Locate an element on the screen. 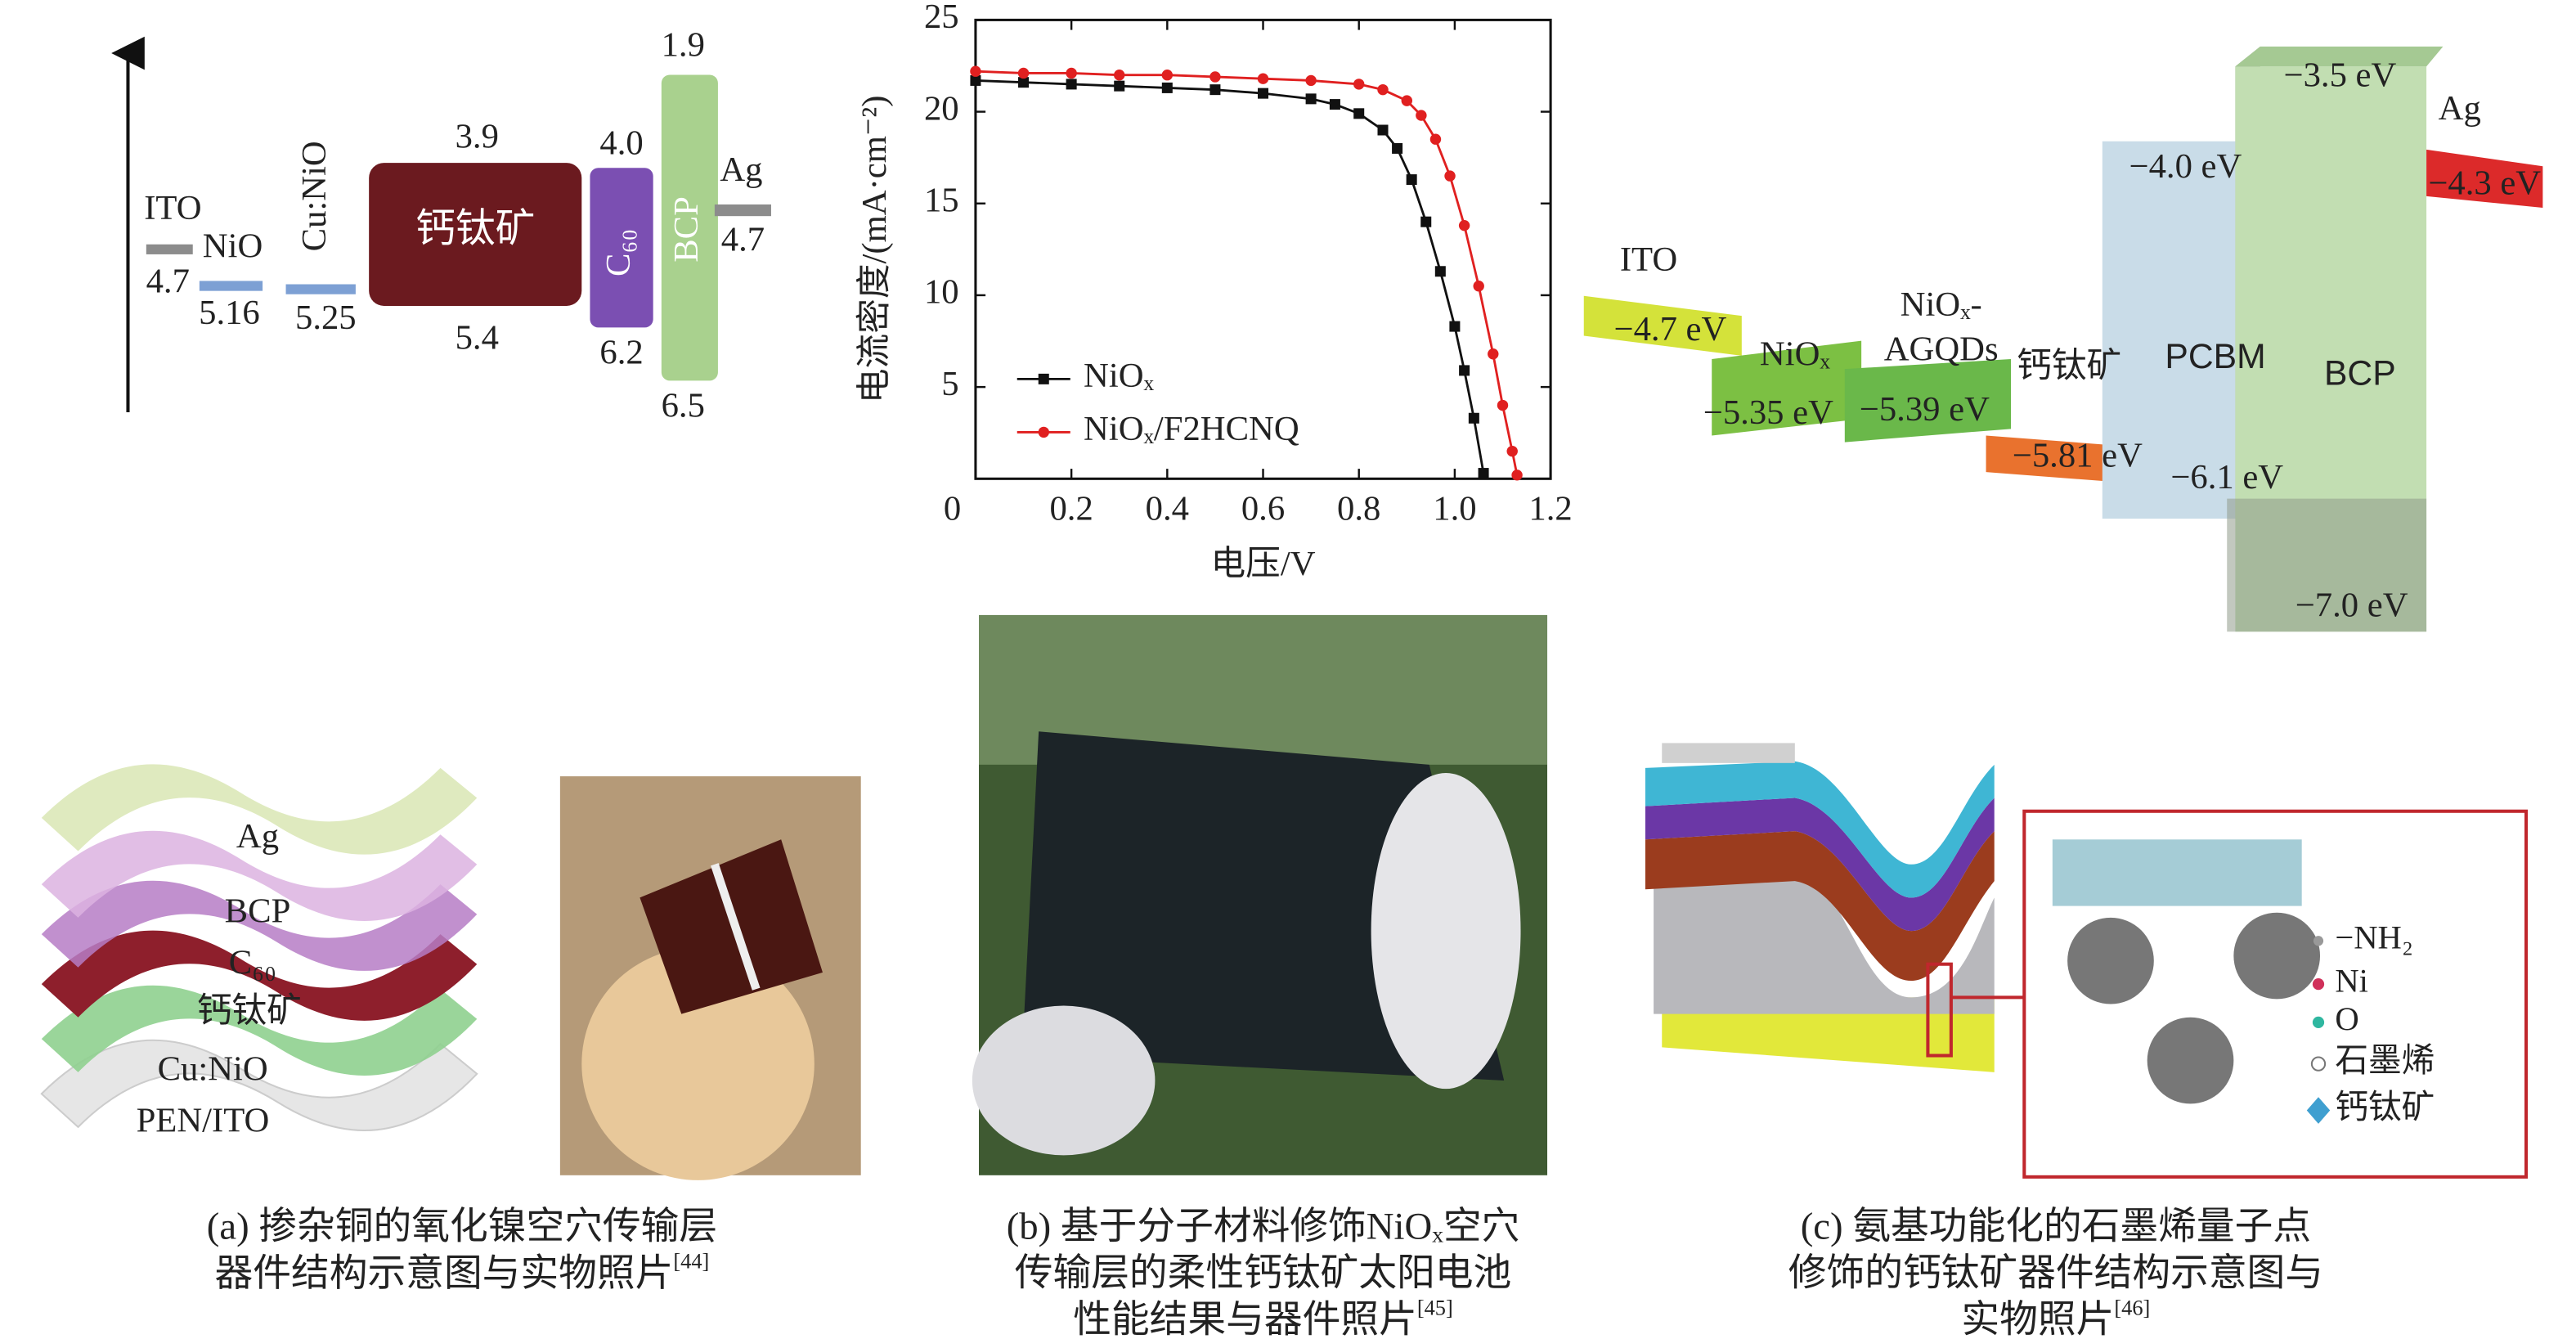  level-column-top is located at coordinates (2339, 57).